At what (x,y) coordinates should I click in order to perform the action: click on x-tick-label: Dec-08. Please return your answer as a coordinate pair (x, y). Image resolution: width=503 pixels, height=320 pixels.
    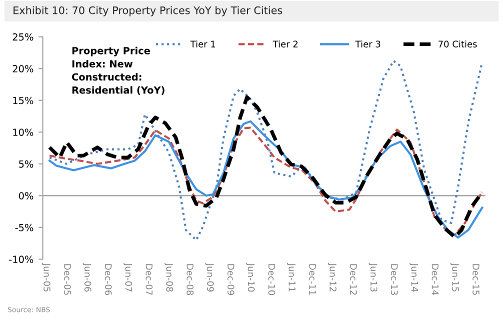
    Looking at the image, I should click on (190, 279).